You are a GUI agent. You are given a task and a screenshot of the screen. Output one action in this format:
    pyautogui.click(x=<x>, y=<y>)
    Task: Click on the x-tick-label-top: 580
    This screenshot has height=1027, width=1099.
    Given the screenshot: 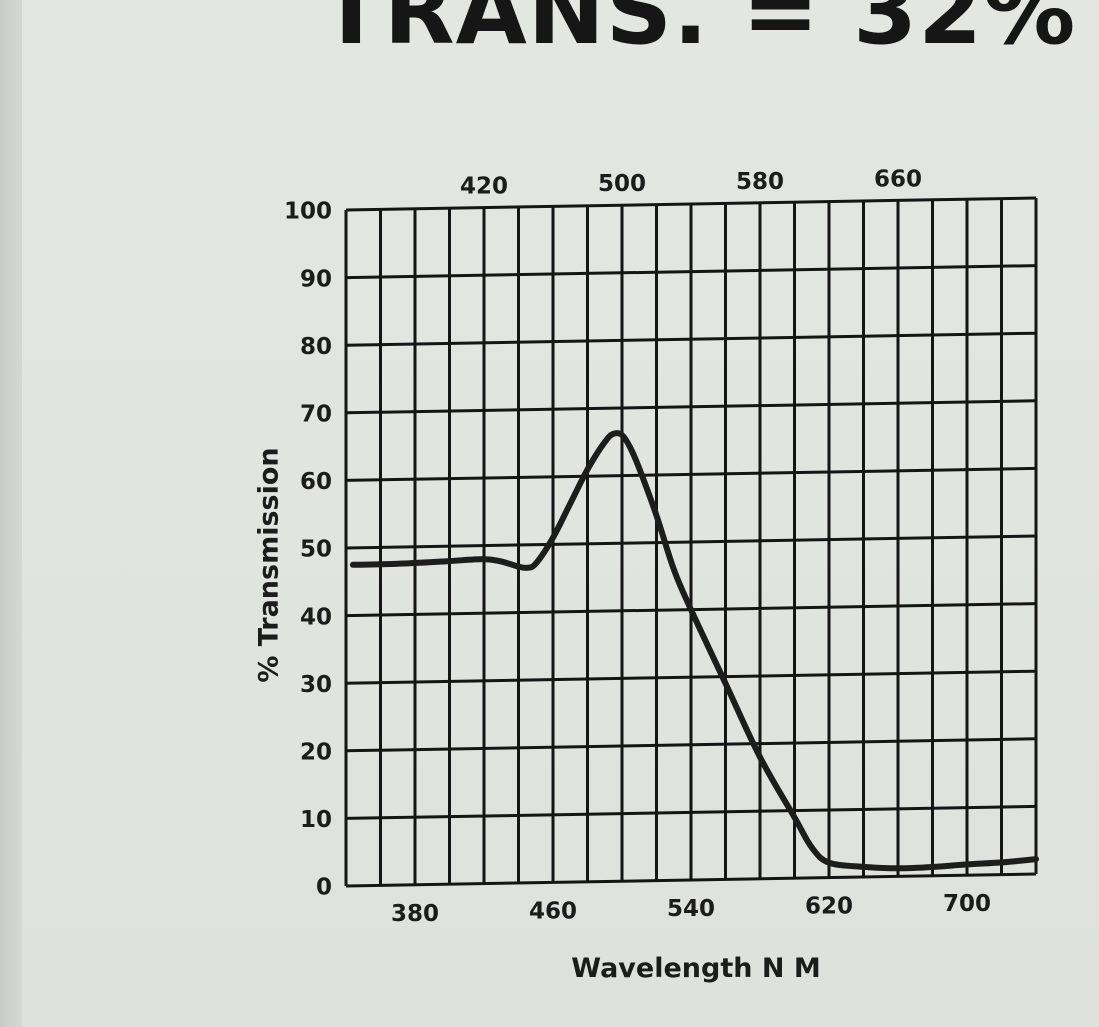 What is the action you would take?
    pyautogui.click(x=760, y=182)
    